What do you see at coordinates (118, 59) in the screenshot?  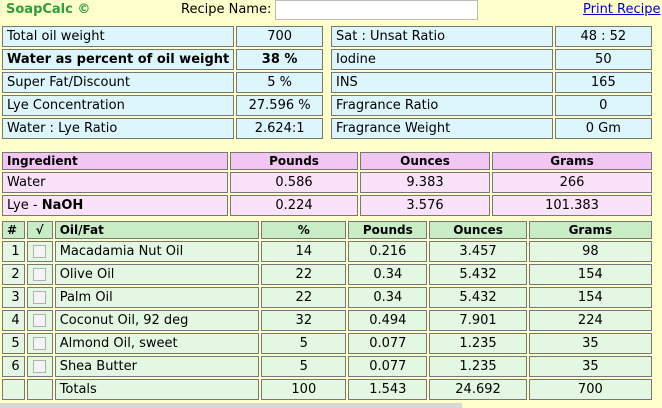 I see `water-percent-label: Water as percent of oil weight` at bounding box center [118, 59].